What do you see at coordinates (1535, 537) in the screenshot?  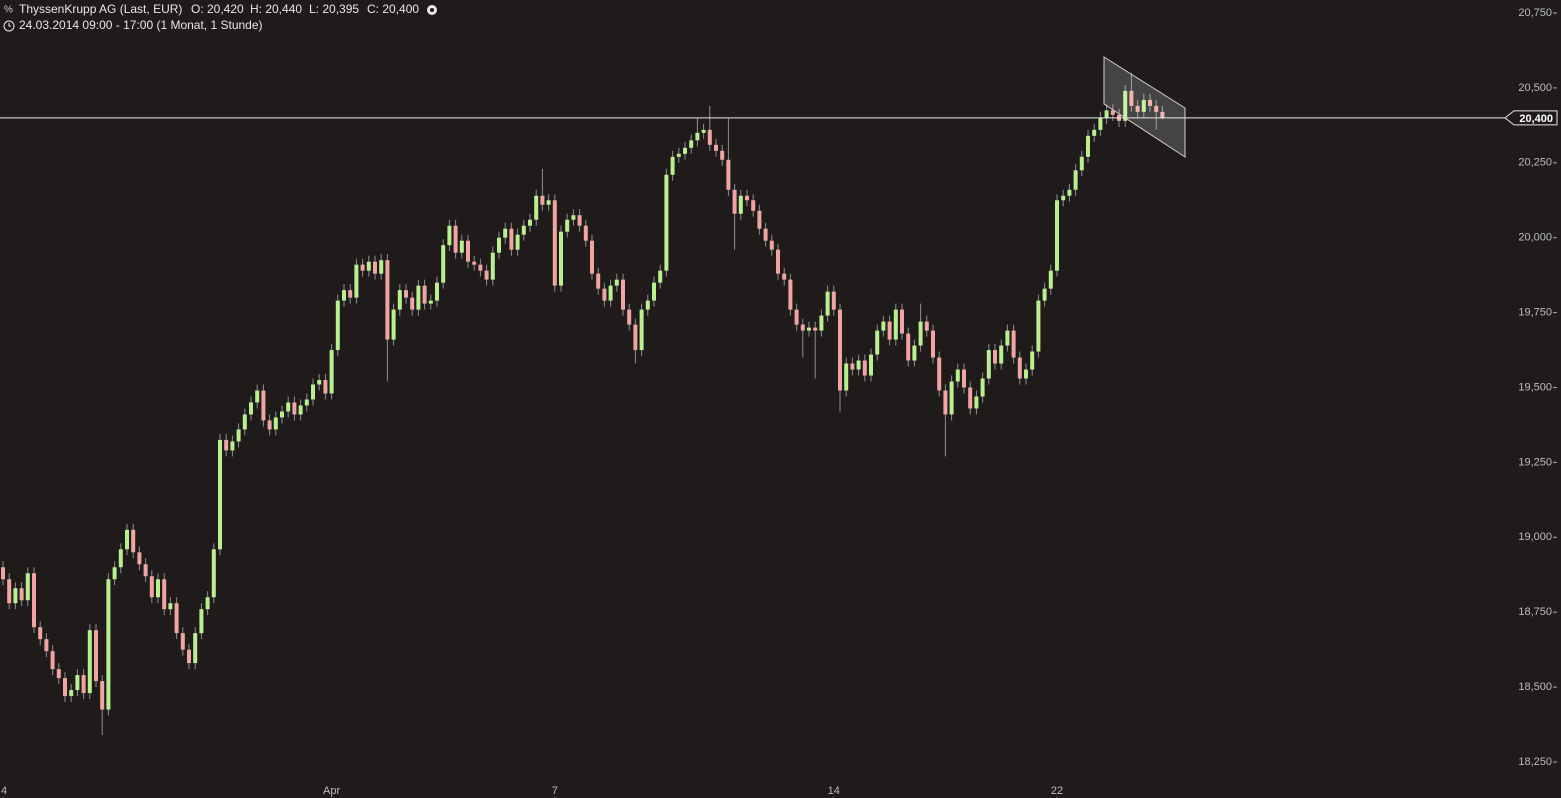 I see `y-tick-label: 19,000` at bounding box center [1535, 537].